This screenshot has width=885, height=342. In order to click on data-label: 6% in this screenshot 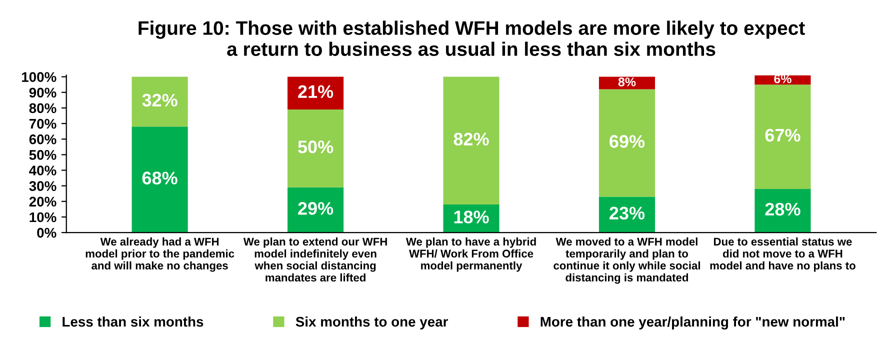, I will do `click(783, 79)`.